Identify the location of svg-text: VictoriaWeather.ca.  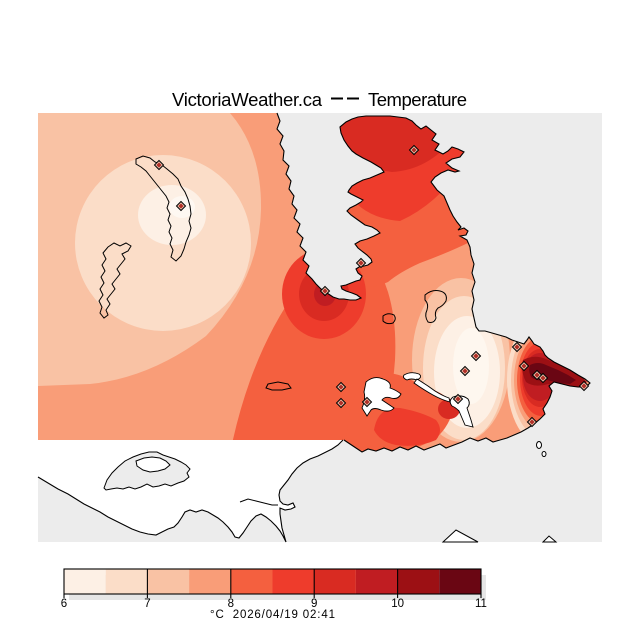
(247, 99).